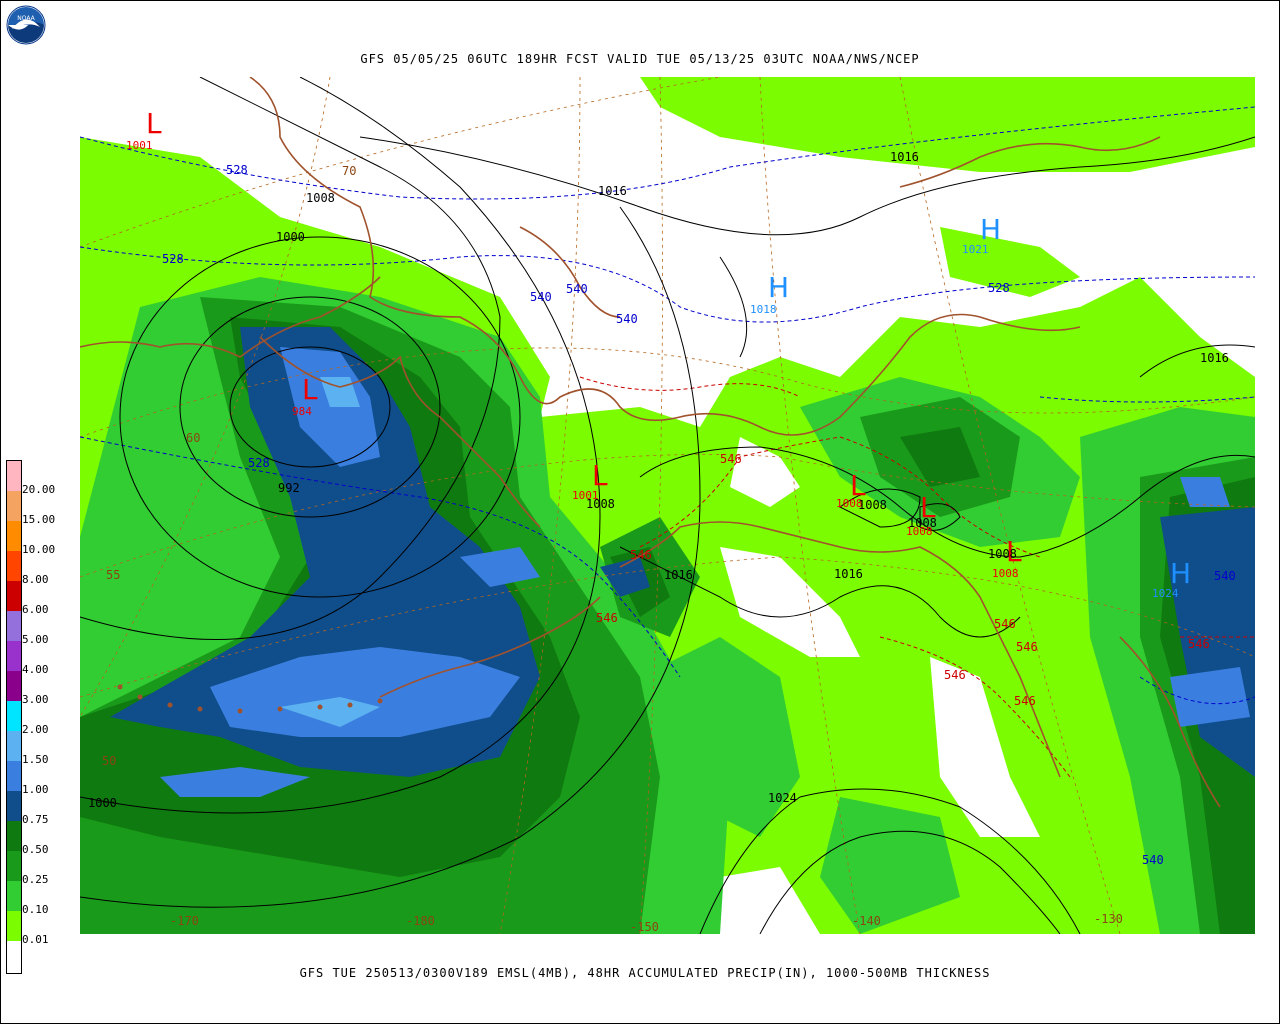 The height and width of the screenshot is (1024, 1280). What do you see at coordinates (113, 575) in the screenshot?
I see `lat-label: 55` at bounding box center [113, 575].